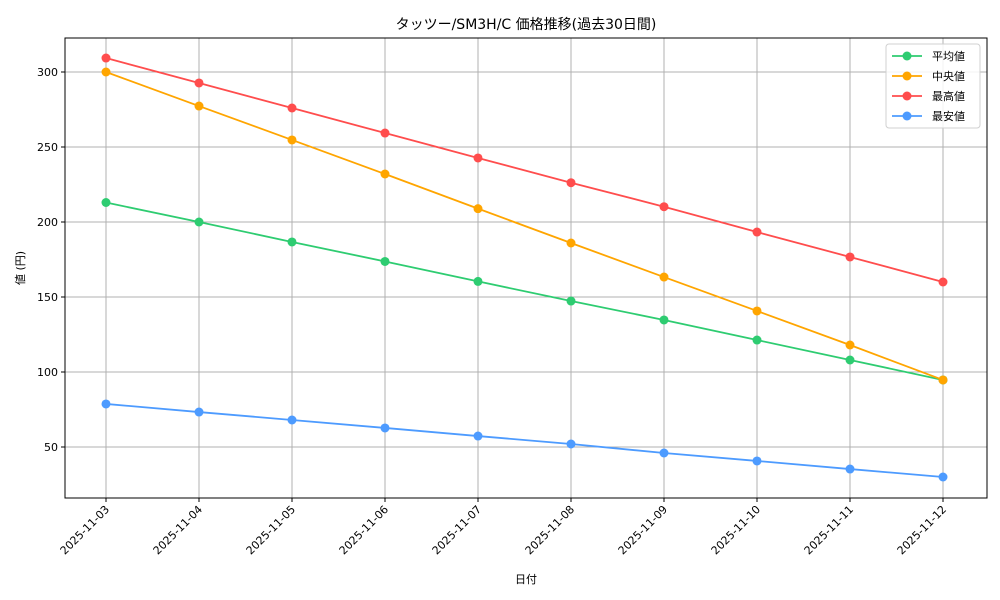 The image size is (1000, 600). Describe the element at coordinates (47, 297) in the screenshot. I see `y-tick-label: 150` at that location.